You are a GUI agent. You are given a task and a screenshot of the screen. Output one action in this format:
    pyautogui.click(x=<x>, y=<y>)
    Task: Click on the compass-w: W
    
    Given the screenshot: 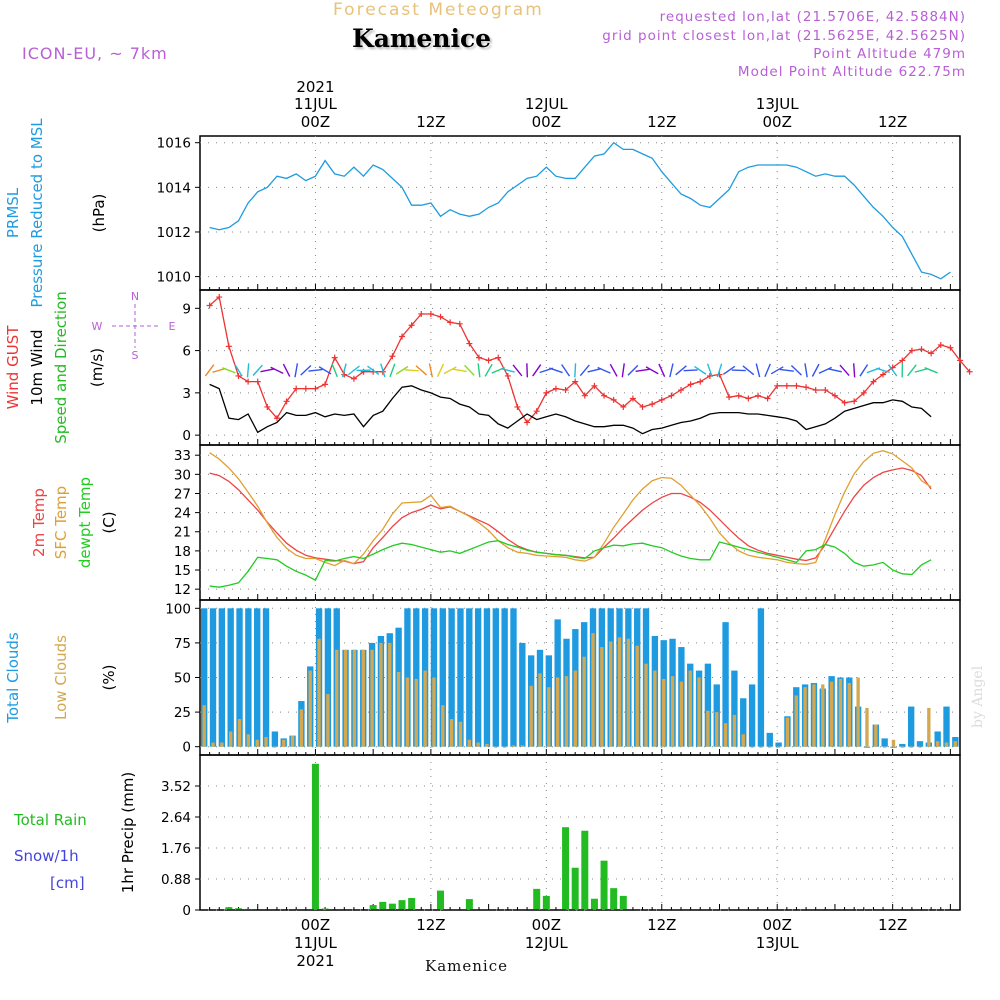 What is the action you would take?
    pyautogui.click(x=97, y=326)
    